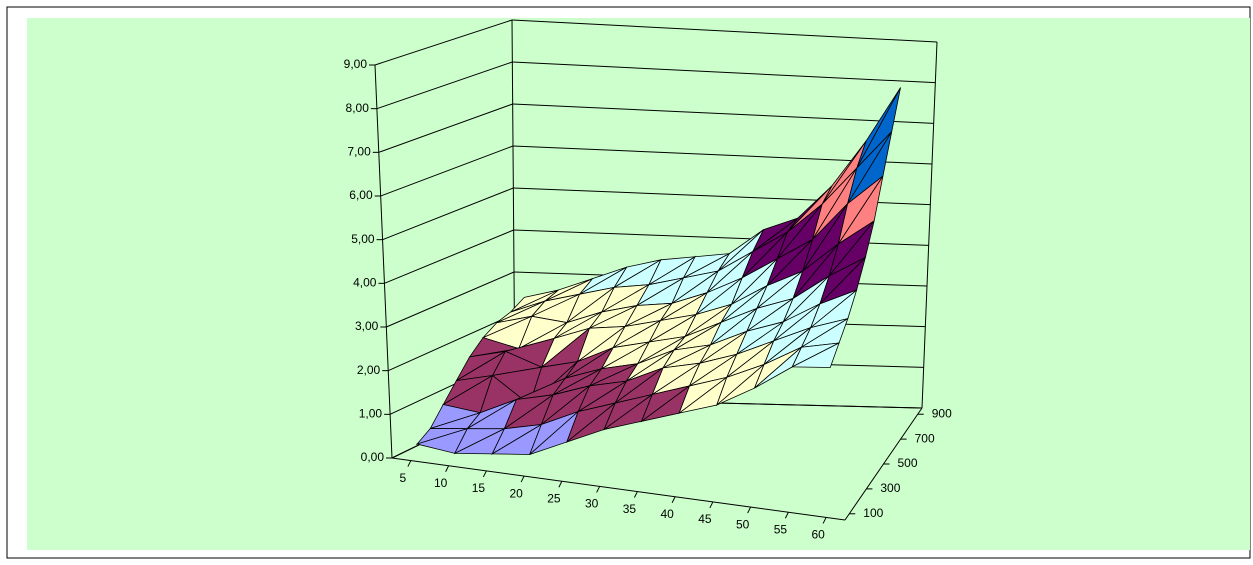  Describe the element at coordinates (403, 478) in the screenshot. I see `x-tick-label: 5` at that location.